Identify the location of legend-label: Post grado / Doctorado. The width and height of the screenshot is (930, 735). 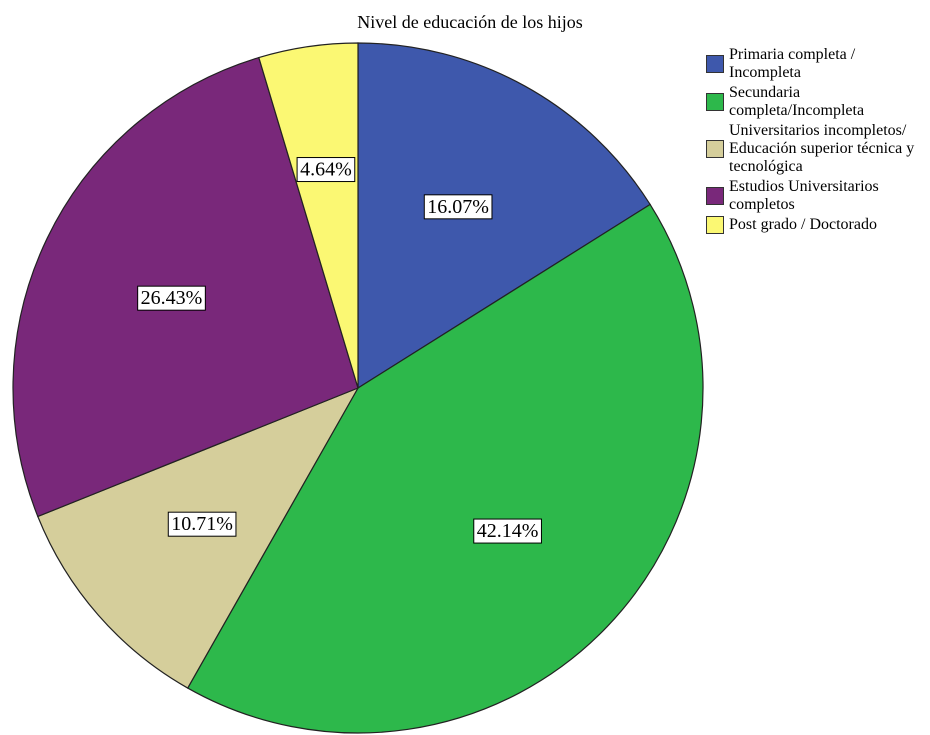
(803, 224).